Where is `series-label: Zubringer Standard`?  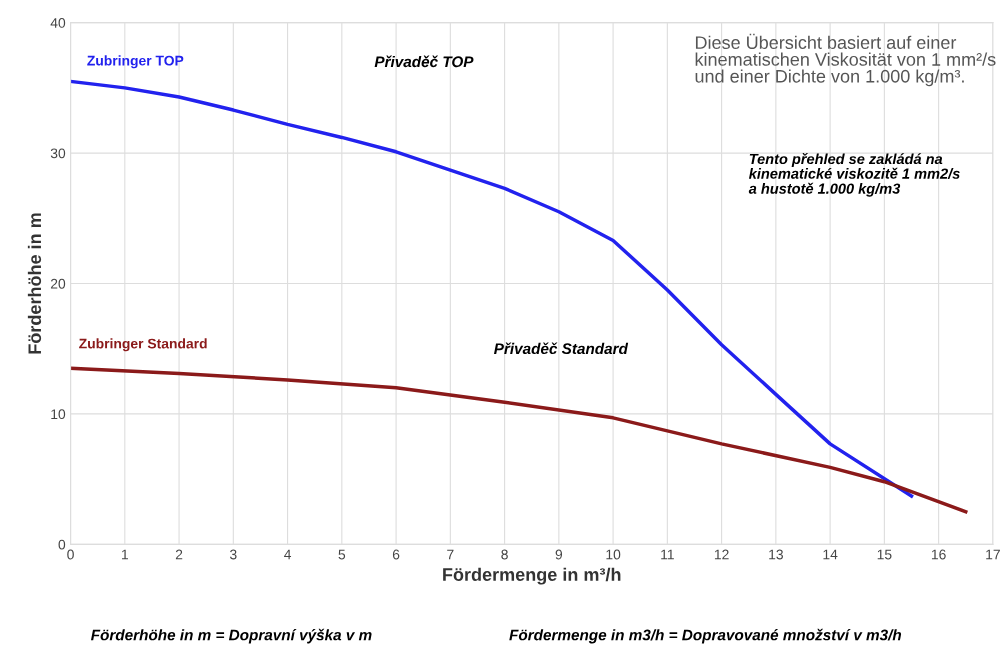 series-label: Zubringer Standard is located at coordinates (143, 345).